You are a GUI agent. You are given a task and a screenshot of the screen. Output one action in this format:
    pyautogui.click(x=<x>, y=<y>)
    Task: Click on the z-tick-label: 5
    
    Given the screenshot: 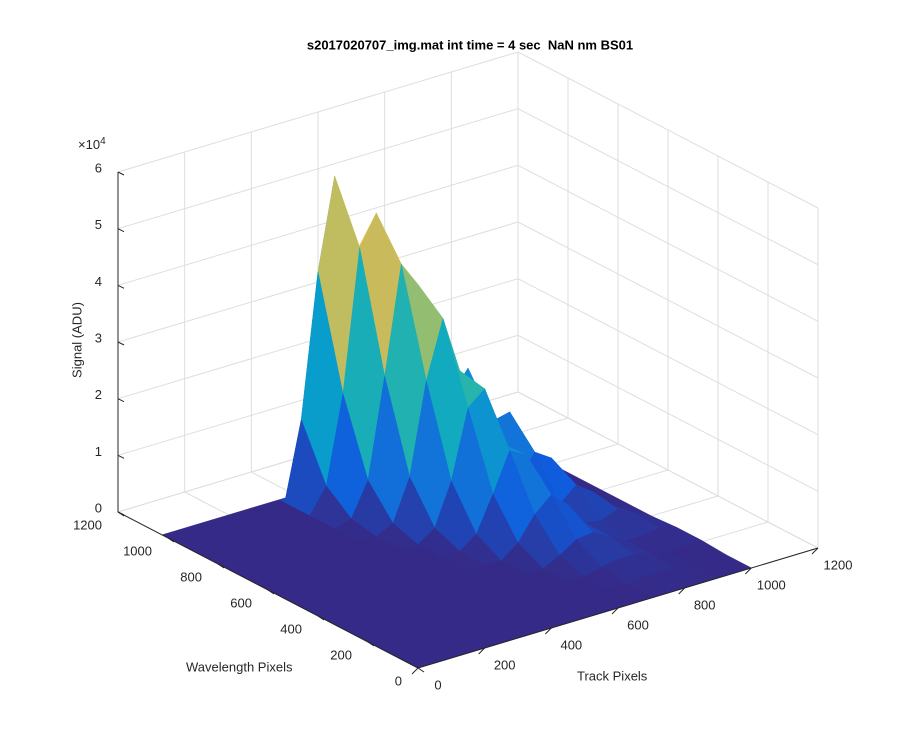 What is the action you would take?
    pyautogui.click(x=98, y=224)
    